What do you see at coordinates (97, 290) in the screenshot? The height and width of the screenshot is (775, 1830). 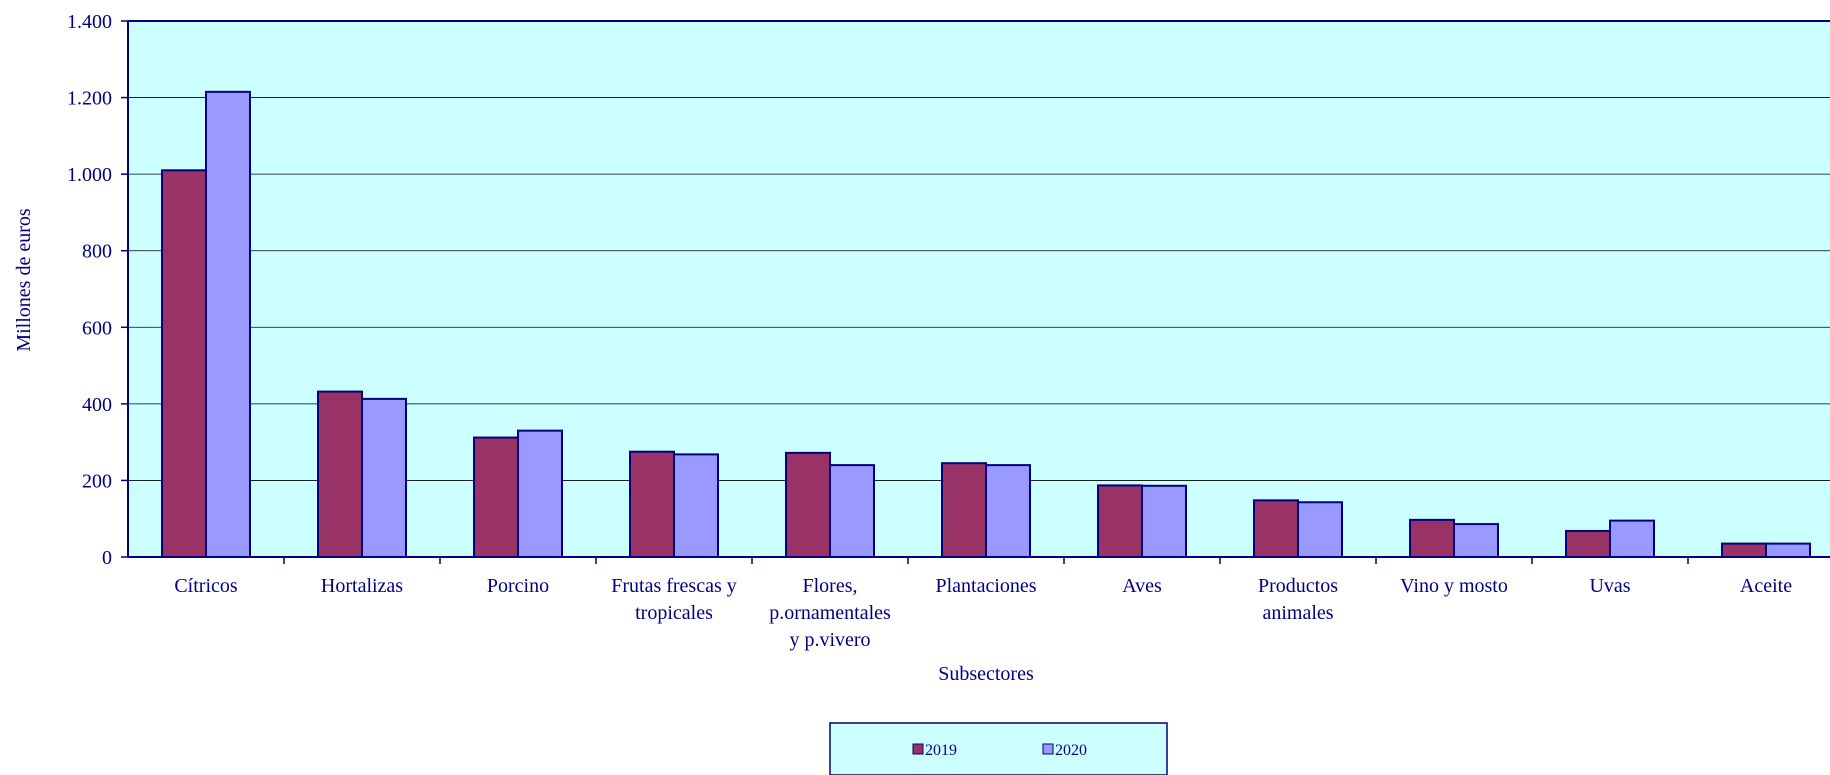 I see `y-axis-ticks: 0 200 400 600 800 1.000 1.200 1.400` at bounding box center [97, 290].